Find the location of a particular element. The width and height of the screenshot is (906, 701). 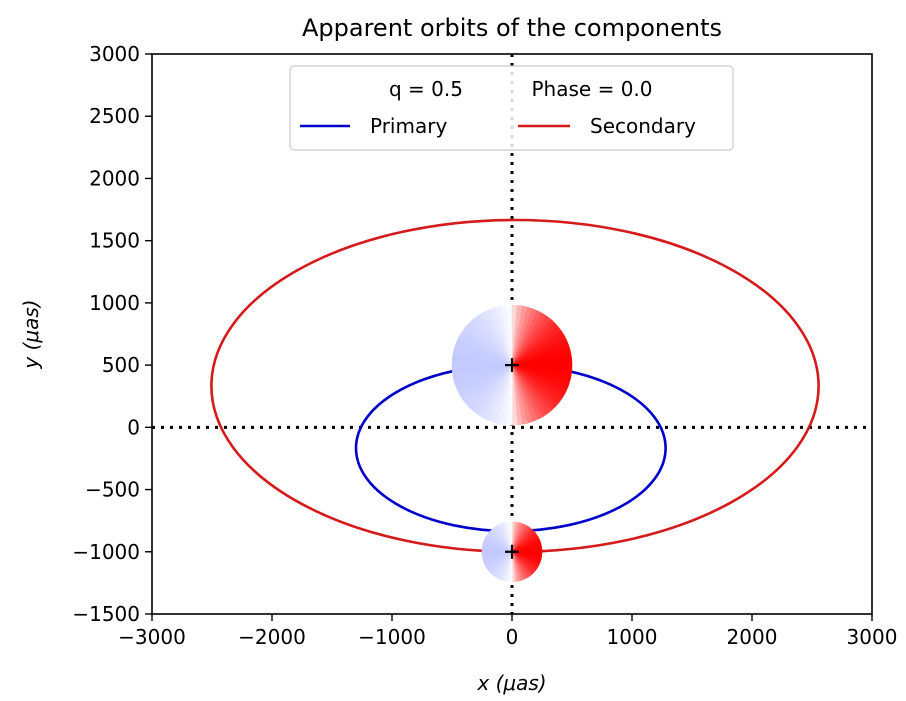

y-axis-label: y (μas) is located at coordinates (31, 334).